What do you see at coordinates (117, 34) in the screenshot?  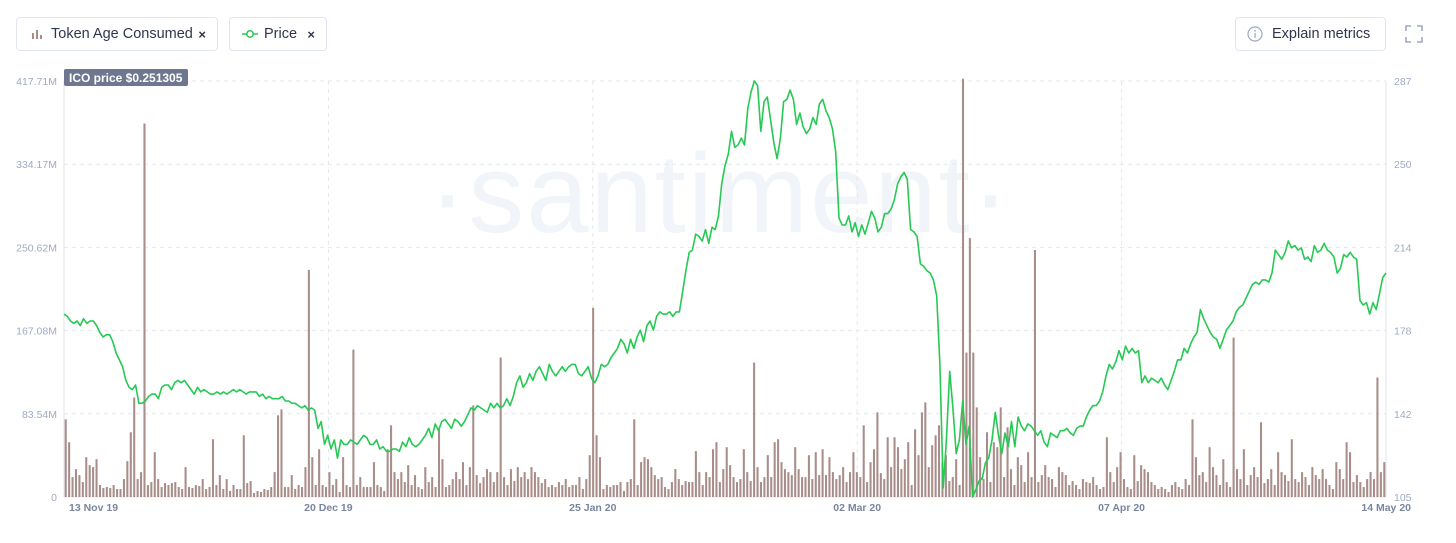 I see `metric-chip-token-age-consumed: Token Age Consumed ×` at bounding box center [117, 34].